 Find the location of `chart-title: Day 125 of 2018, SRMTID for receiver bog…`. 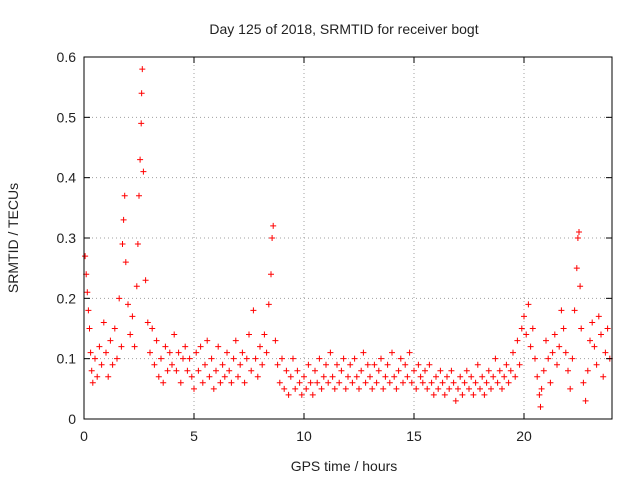

chart-title: Day 125 of 2018, SRMTID for receiver bog… is located at coordinates (343, 29).